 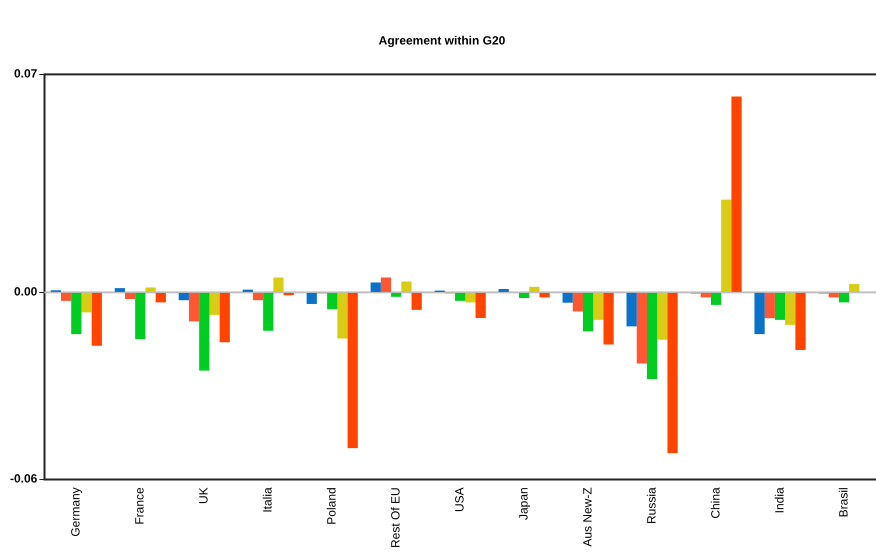 I want to click on x-tick-label: USA, so click(x=459, y=499).